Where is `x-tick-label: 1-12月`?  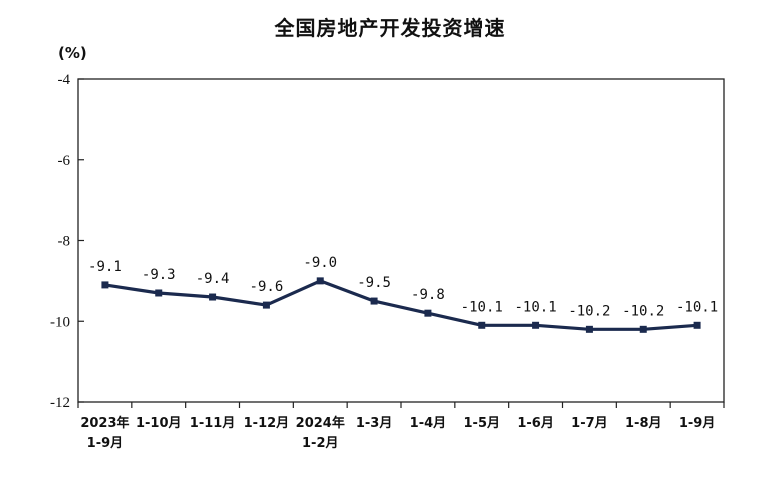 x-tick-label: 1-12月 is located at coordinates (267, 423).